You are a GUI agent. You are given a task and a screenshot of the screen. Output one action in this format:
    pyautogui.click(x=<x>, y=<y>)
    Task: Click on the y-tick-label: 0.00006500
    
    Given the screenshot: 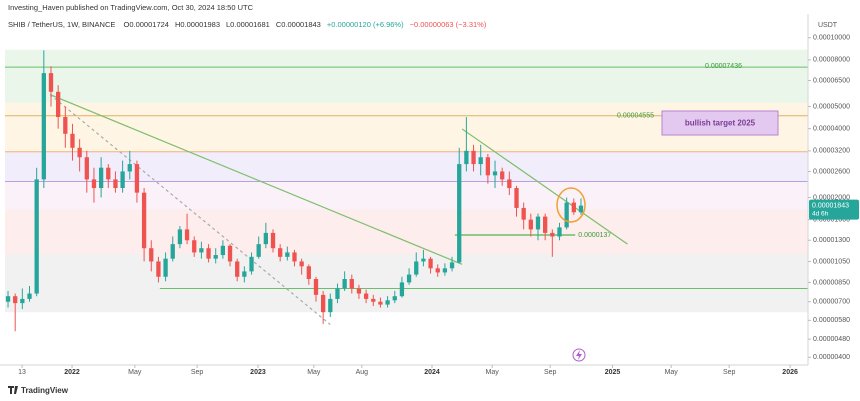 What is the action you would take?
    pyautogui.click(x=831, y=80)
    